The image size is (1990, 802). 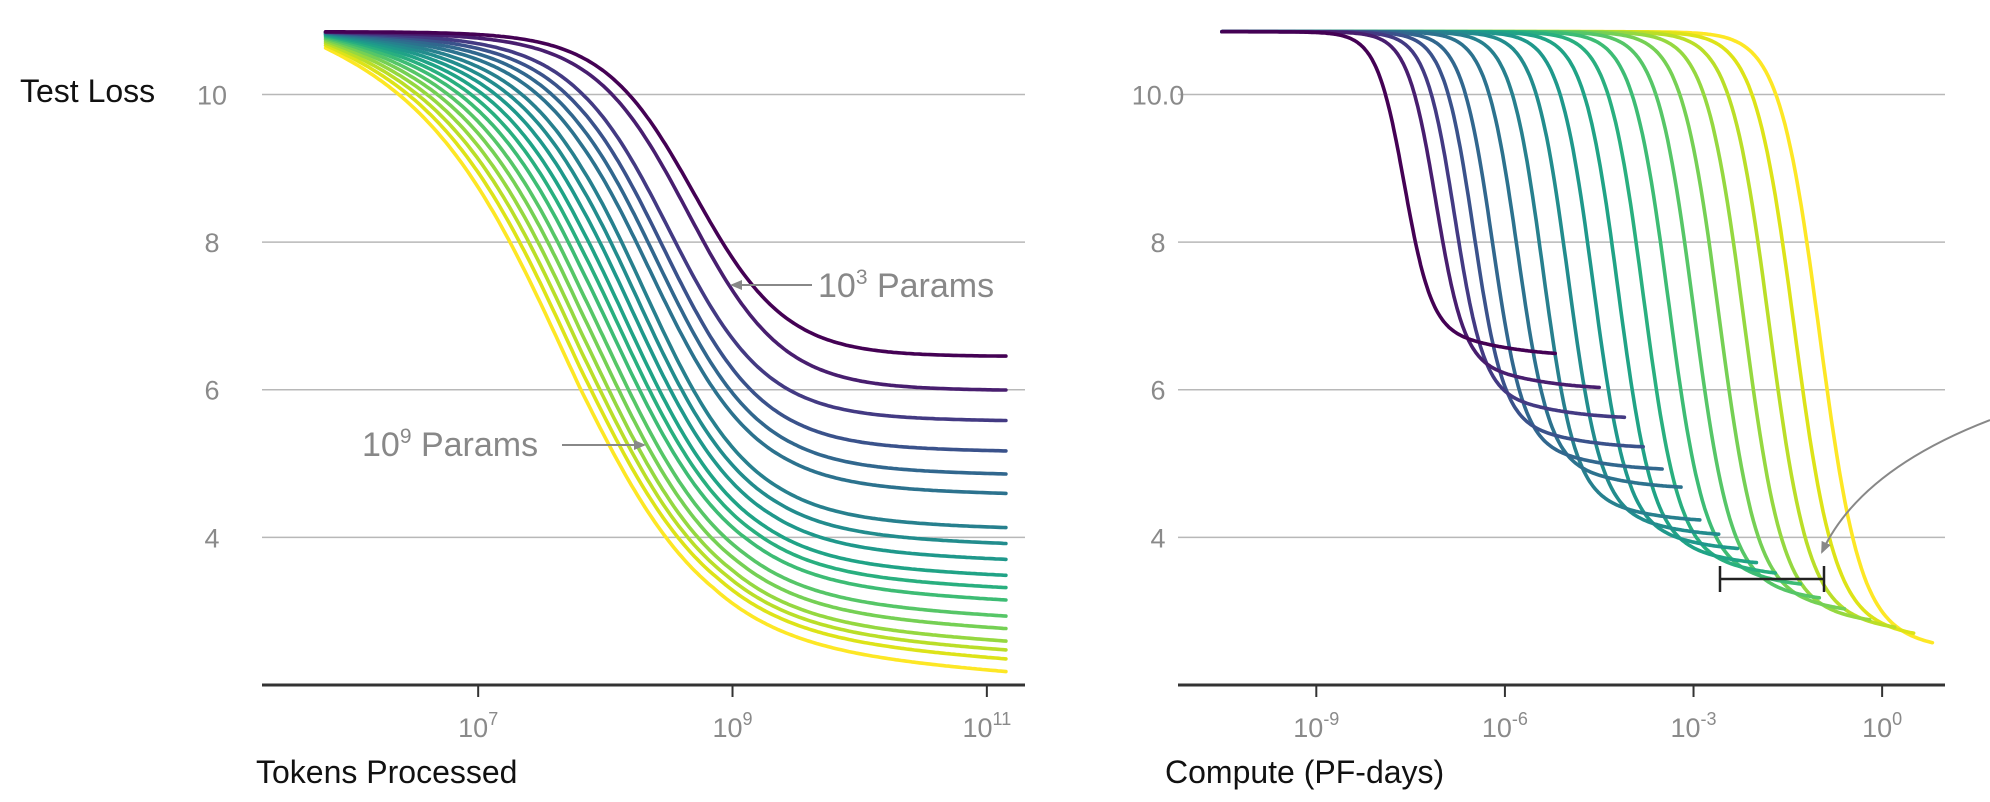 What do you see at coordinates (1316, 726) in the screenshot?
I see `x-tick-label: 10⁻⁹` at bounding box center [1316, 726].